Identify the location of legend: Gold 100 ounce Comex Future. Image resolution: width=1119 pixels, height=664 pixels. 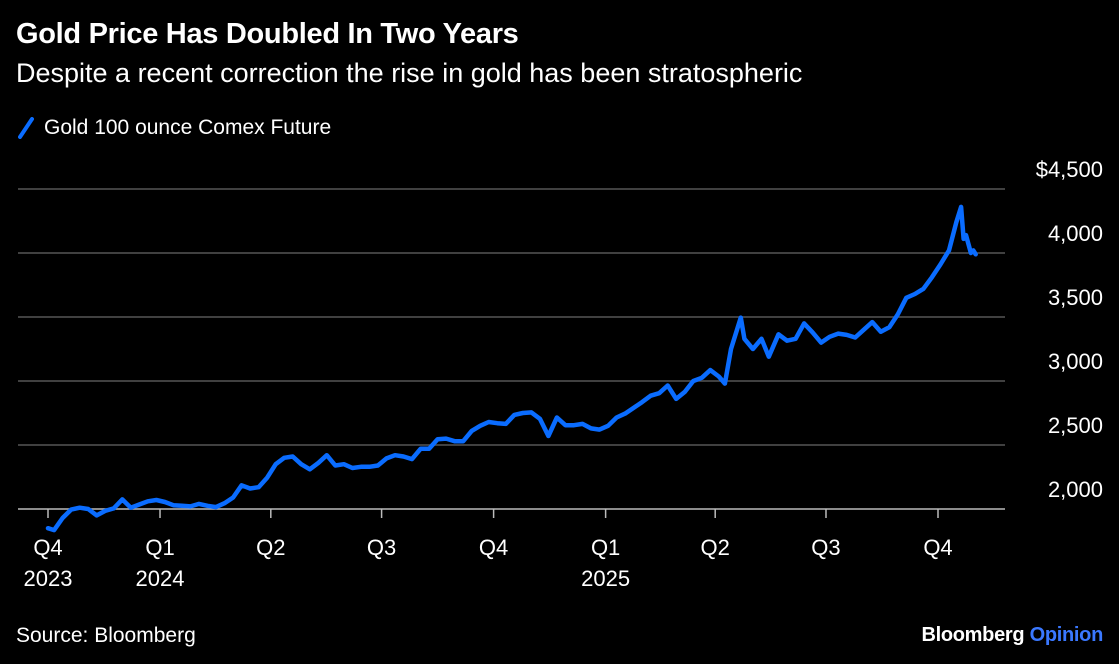
(174, 128).